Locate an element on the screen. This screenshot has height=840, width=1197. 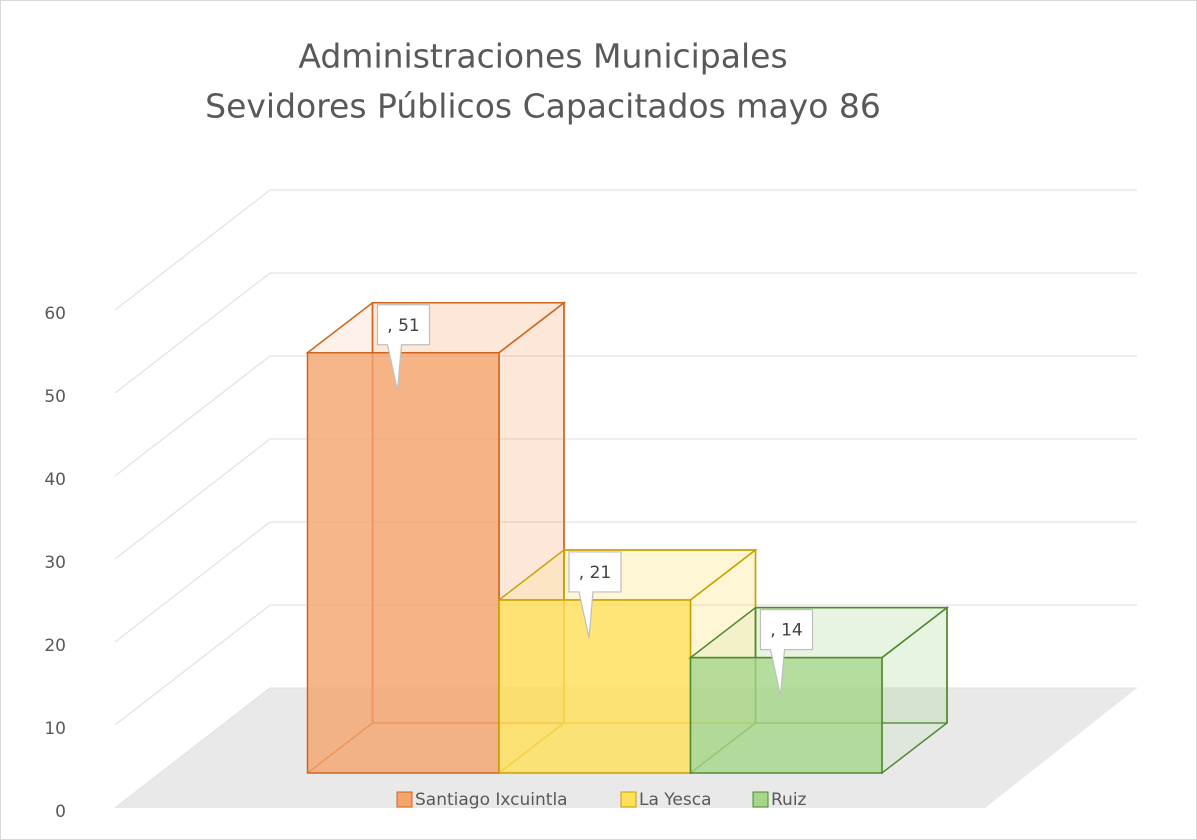
data-label: , 51 is located at coordinates (403, 326).